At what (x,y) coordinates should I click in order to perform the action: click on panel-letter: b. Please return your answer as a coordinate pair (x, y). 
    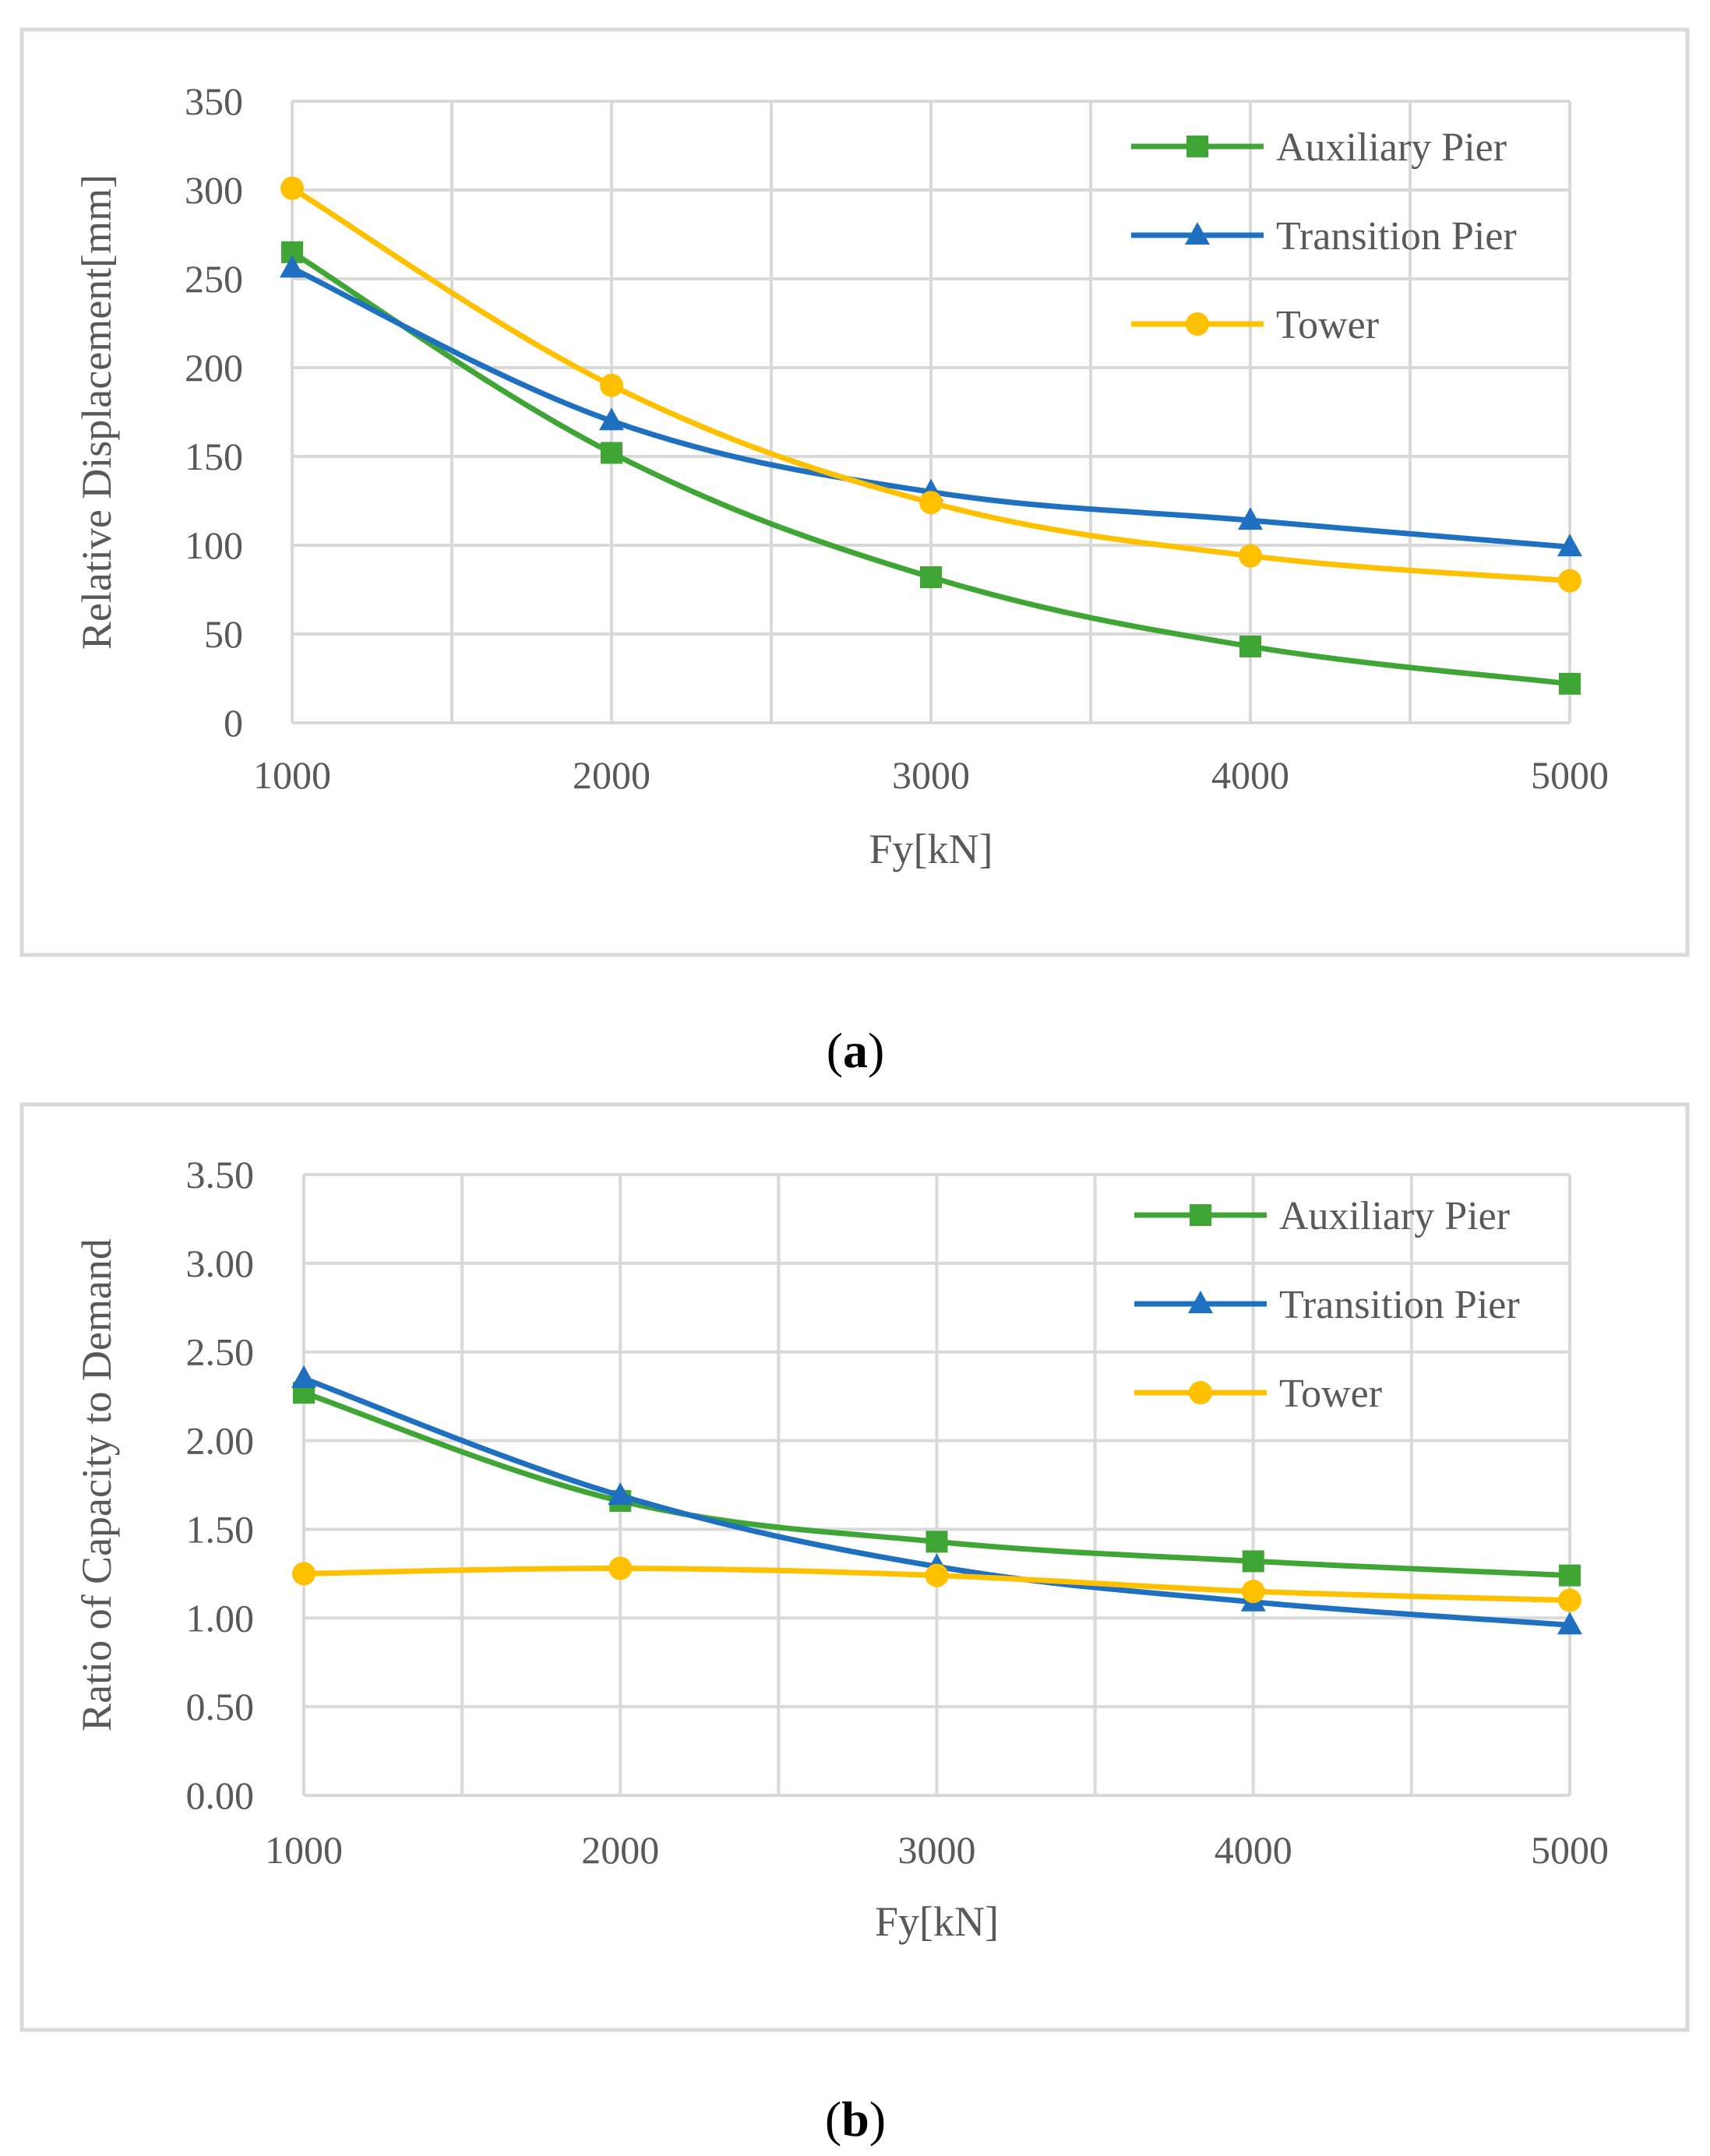
    Looking at the image, I should click on (855, 2119).